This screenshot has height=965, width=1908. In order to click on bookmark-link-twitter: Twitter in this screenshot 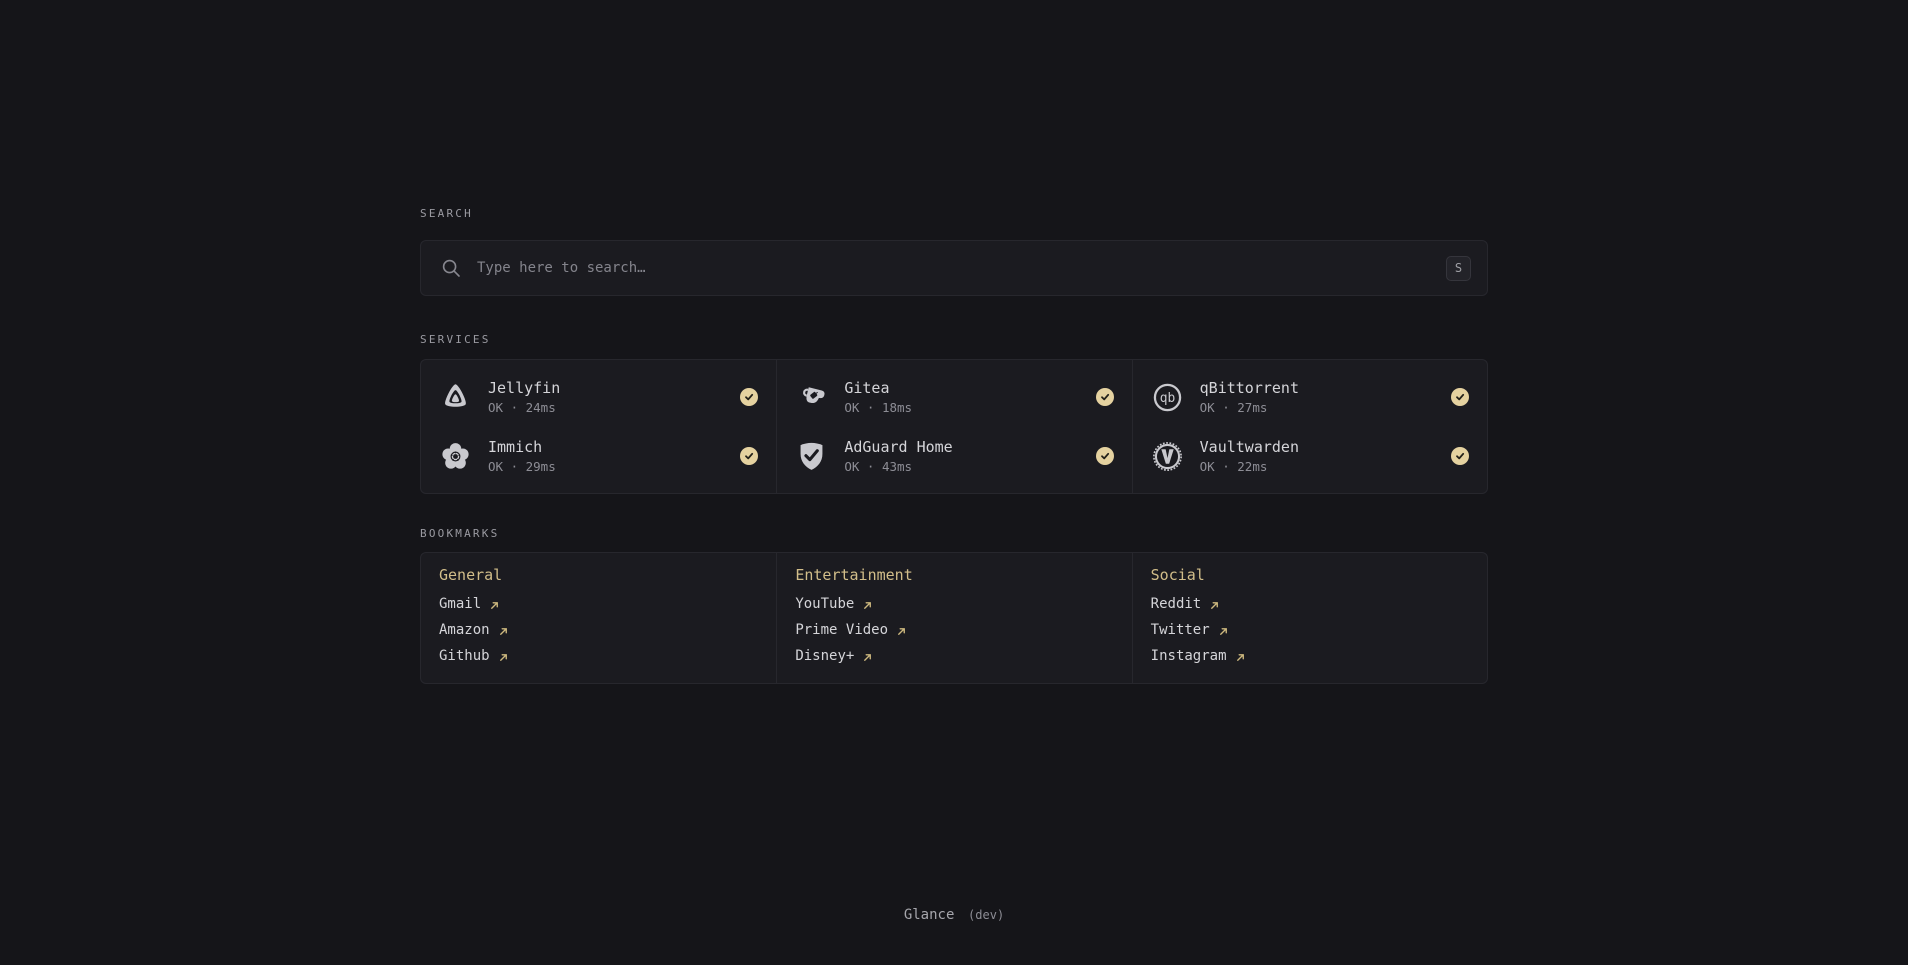, I will do `click(1190, 630)`.